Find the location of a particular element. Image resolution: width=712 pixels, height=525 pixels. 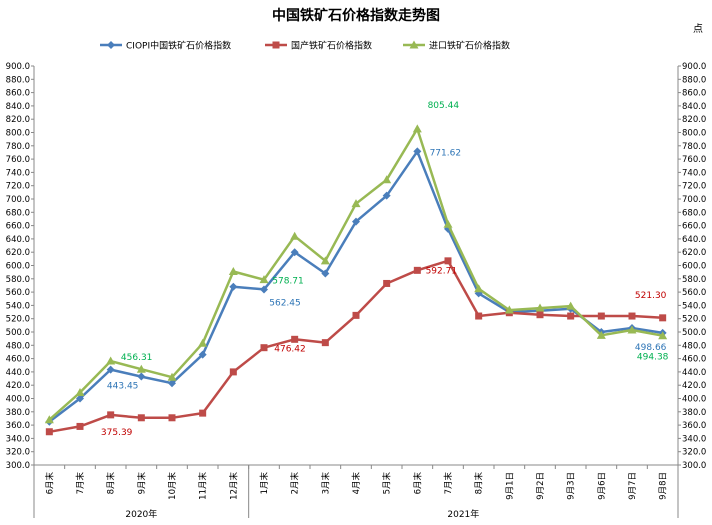

y-tick-label-right: 320.0 is located at coordinates (694, 453).